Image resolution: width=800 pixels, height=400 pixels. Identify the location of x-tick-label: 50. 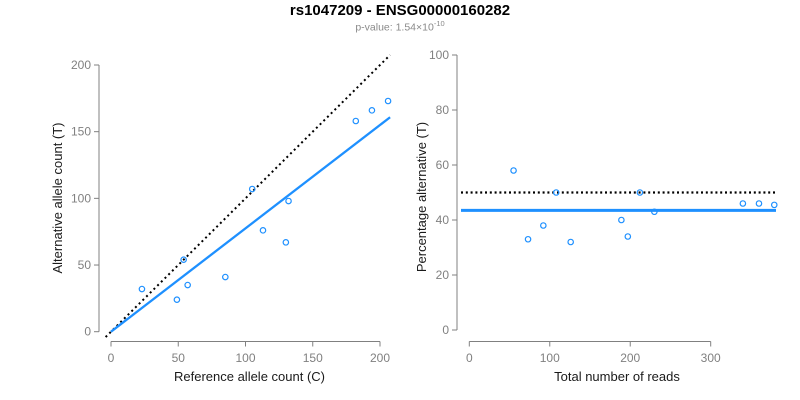
(179, 358).